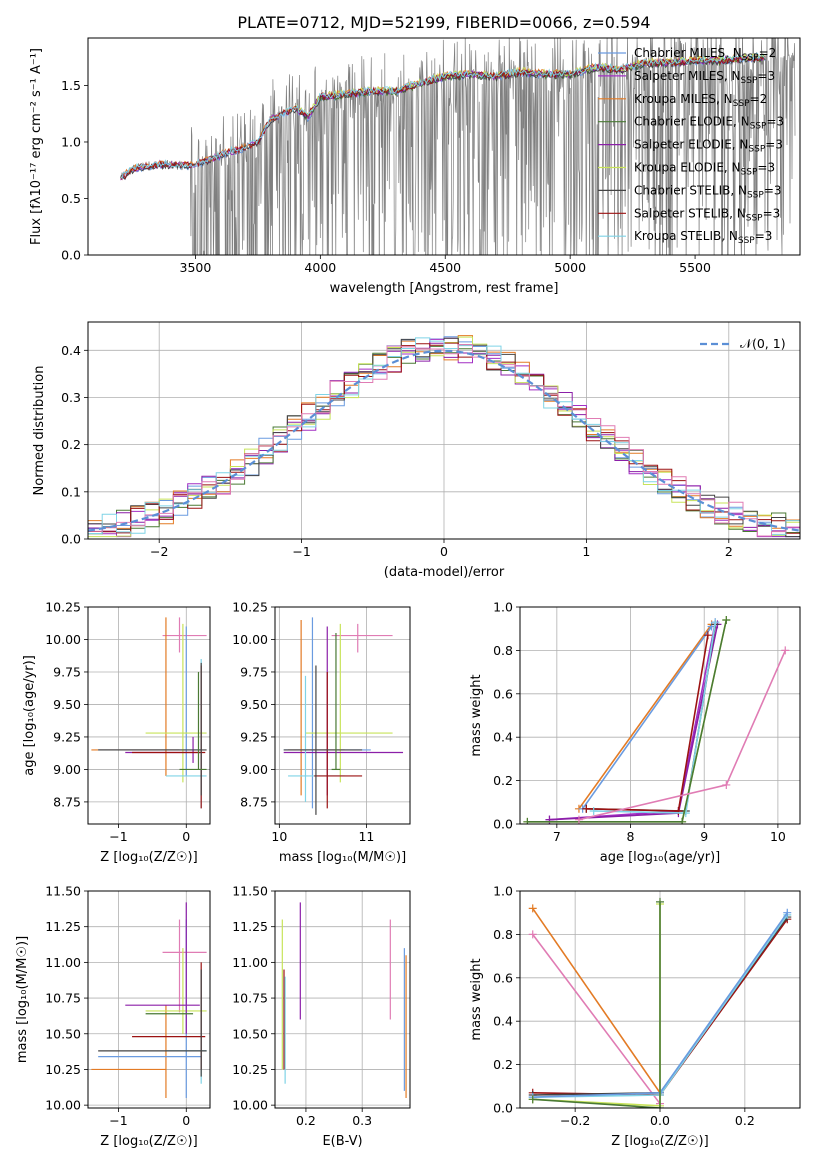 The width and height of the screenshot is (819, 1170). What do you see at coordinates (118, 1120) in the screenshot?
I see `x-tick-label: −1` at bounding box center [118, 1120].